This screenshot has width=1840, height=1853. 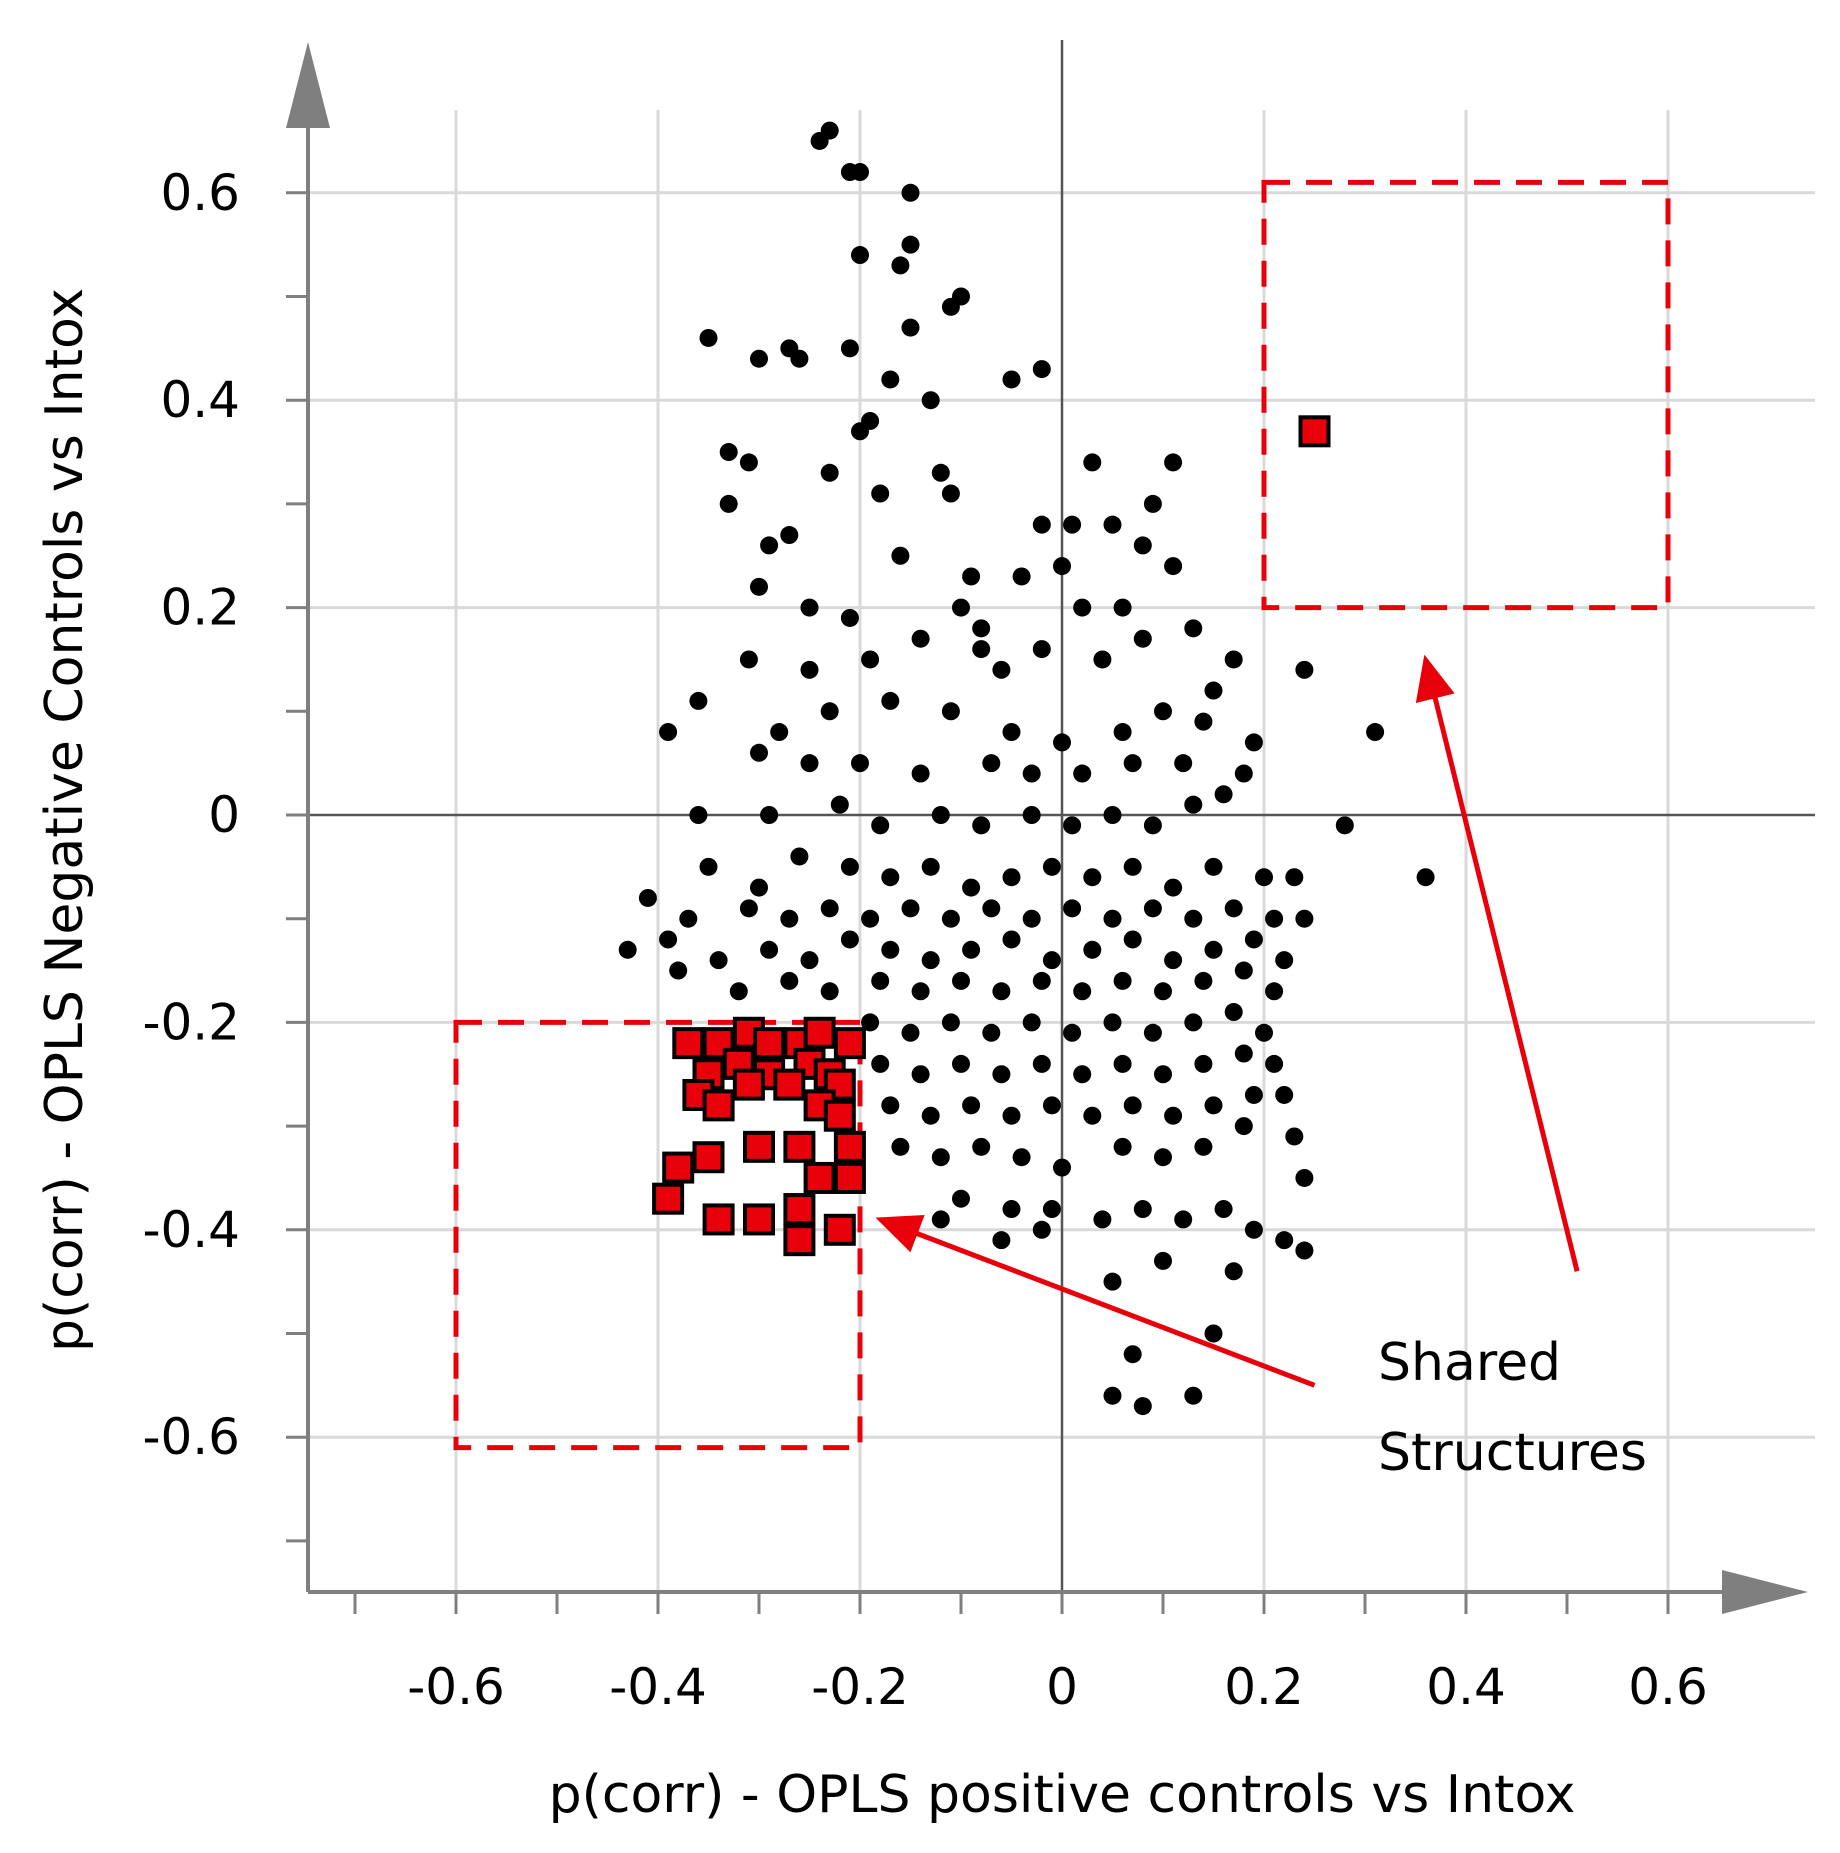 I want to click on x-tick-label: 0, so click(x=1062, y=1687).